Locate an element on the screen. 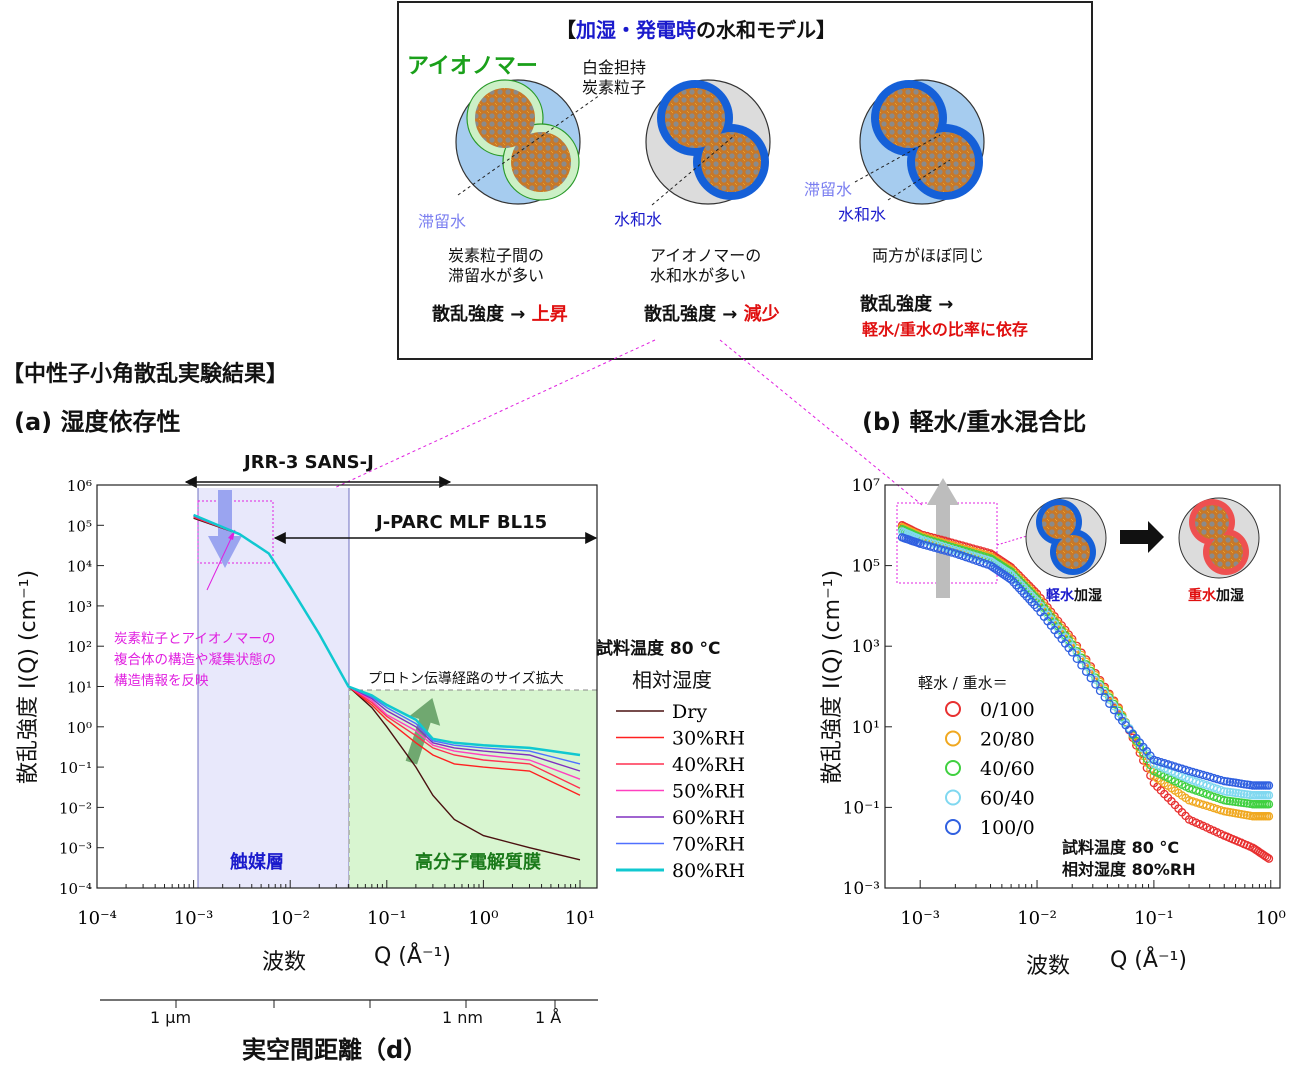 The height and width of the screenshot is (1067, 1299). y-tick-label-a: 10⁰ is located at coordinates (79, 728).